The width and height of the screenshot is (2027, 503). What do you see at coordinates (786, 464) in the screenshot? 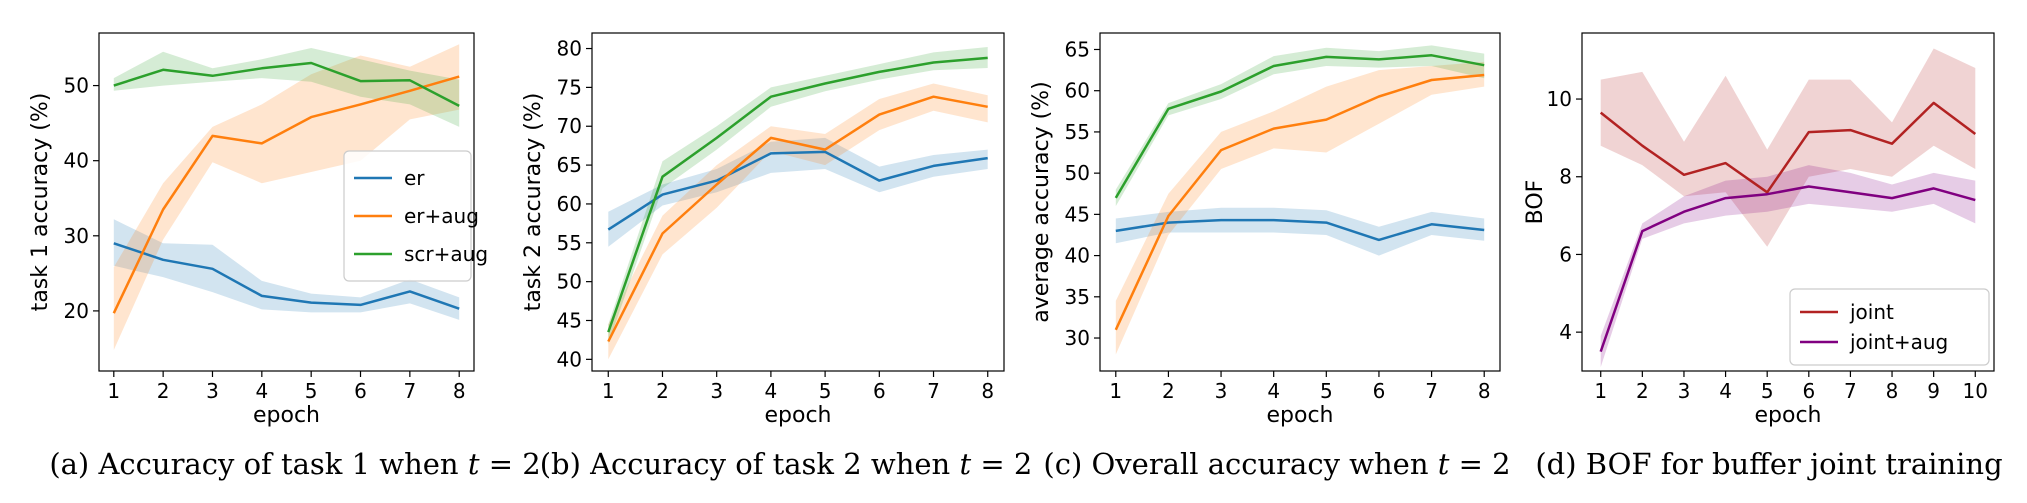
I see `subfigure-caption: (b) Accuracy of task 2 when t = 2` at bounding box center [786, 464].